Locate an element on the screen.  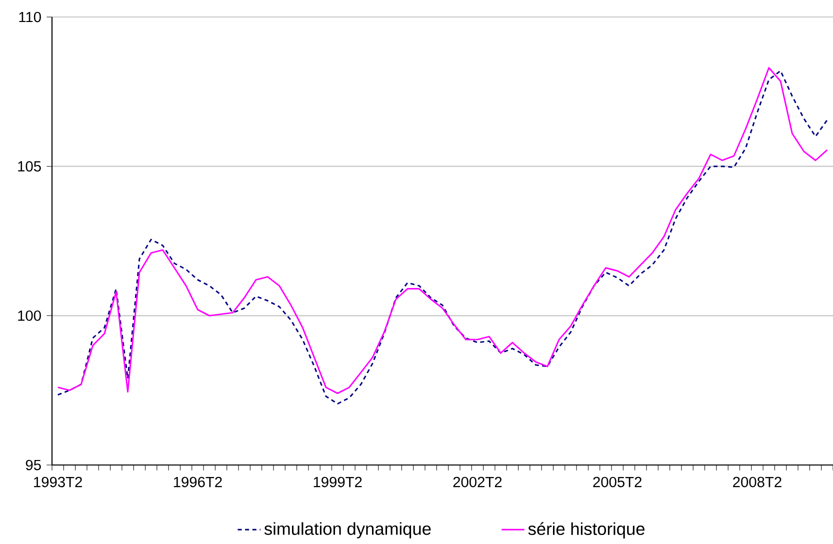
y-tick-label: 110 is located at coordinates (30, 17).